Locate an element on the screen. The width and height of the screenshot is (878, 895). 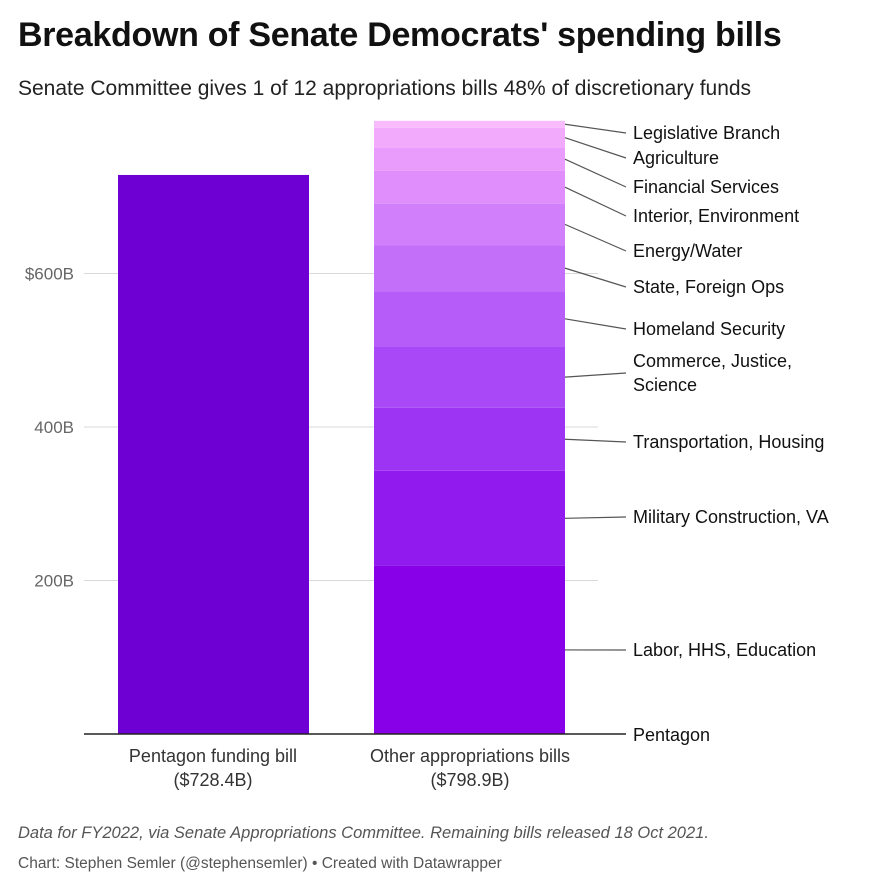
segment-label: Homeland Security is located at coordinates (709, 329).